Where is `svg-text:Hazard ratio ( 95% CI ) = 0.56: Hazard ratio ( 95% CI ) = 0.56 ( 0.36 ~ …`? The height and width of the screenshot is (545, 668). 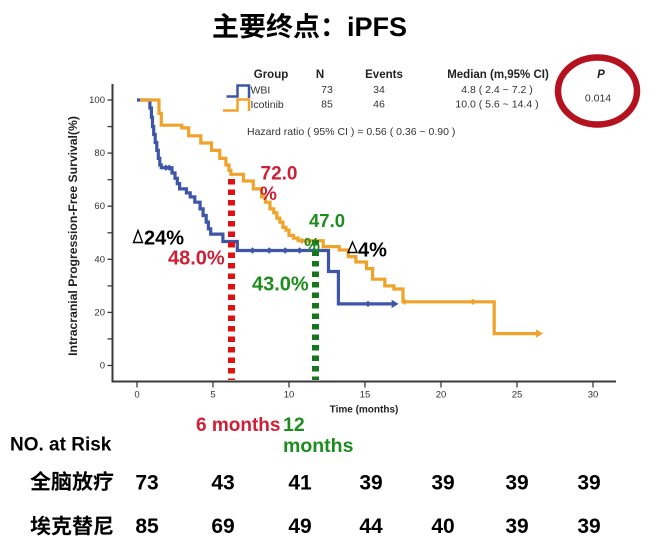
svg-text:Hazard ratio ( 95% CI ) = 0.56: Hazard ratio ( 95% CI ) = 0.56 ( 0.36 ~ … is located at coordinates (351, 132).